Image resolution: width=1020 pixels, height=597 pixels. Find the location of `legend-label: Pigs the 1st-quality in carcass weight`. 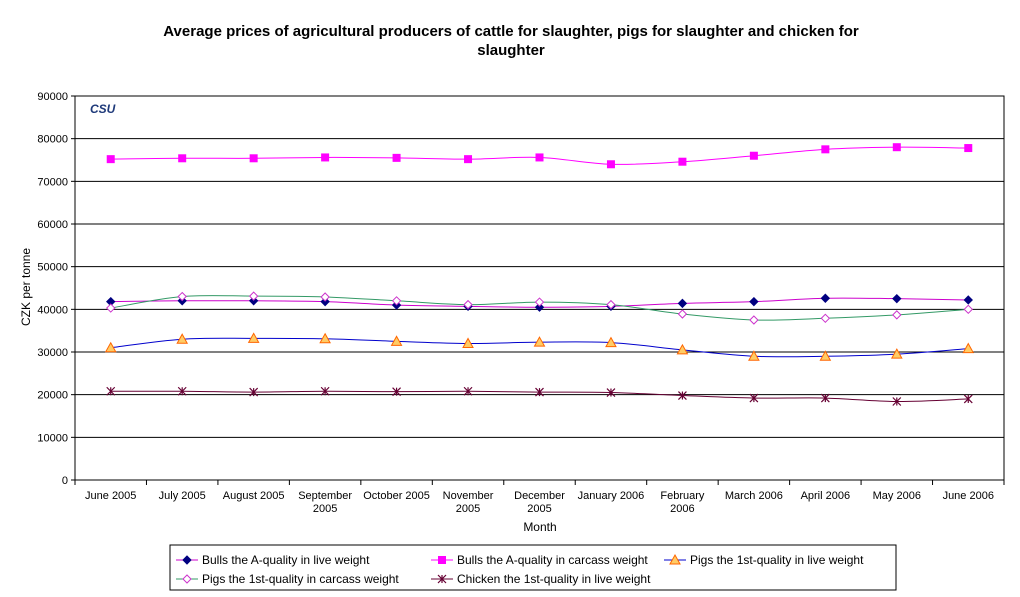

legend-label: Pigs the 1st-quality in carcass weight is located at coordinates (300, 579).